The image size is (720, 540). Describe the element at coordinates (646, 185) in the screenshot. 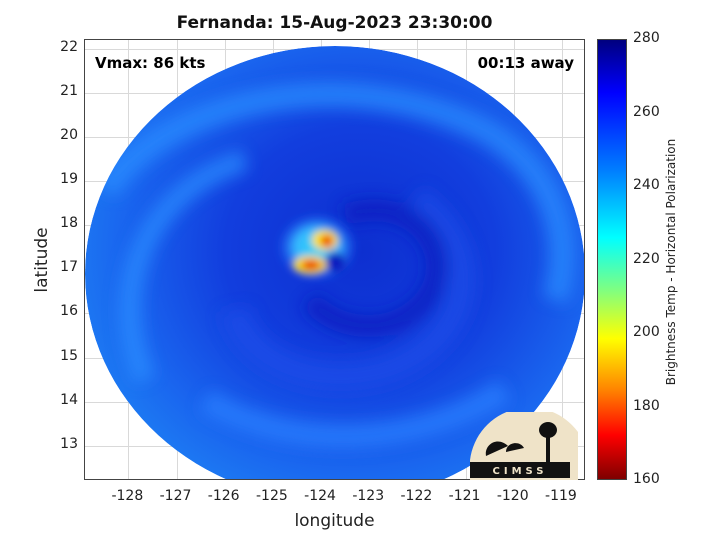

I see `colorbar-tick-label: 240` at that location.